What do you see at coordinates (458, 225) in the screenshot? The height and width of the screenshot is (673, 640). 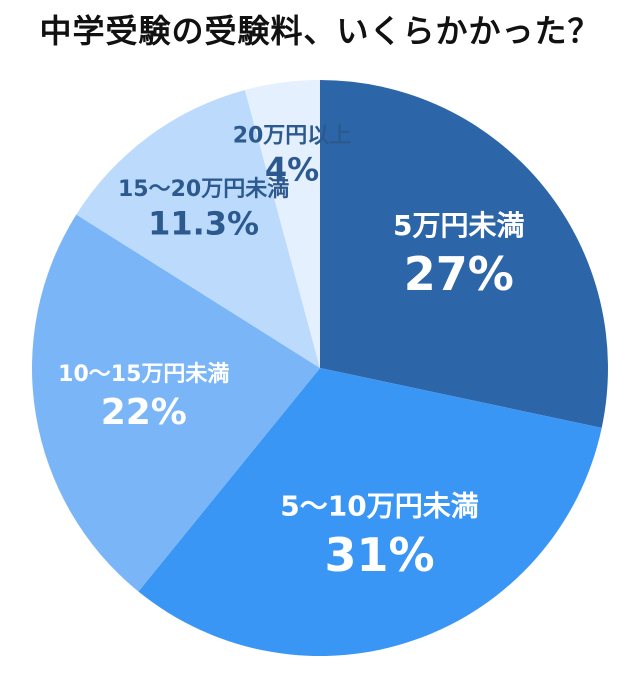 I see `slice-label-1: 5万円未満` at bounding box center [458, 225].